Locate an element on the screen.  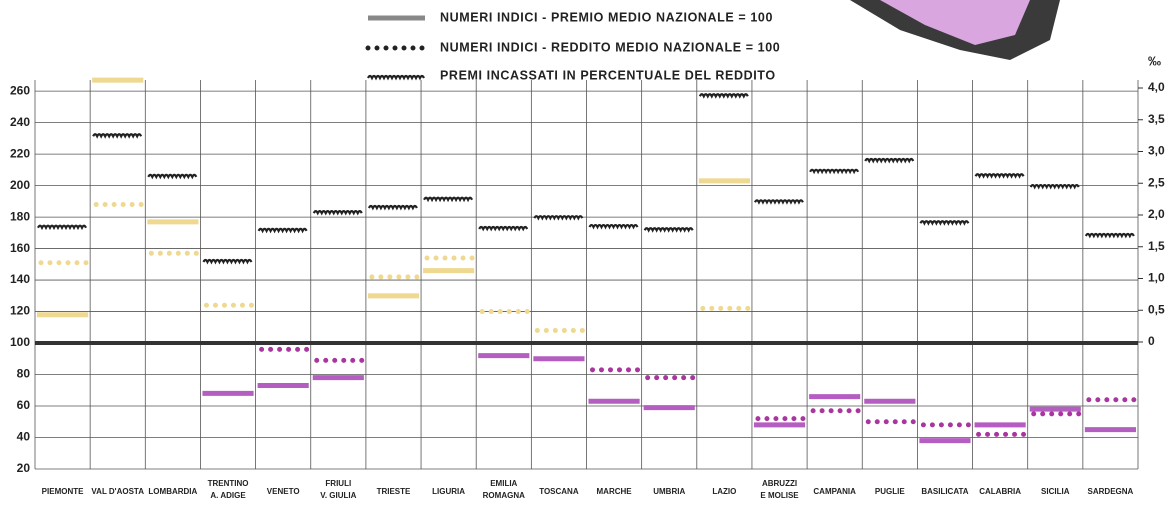
y-tick-label: 260 is located at coordinates (20, 90).